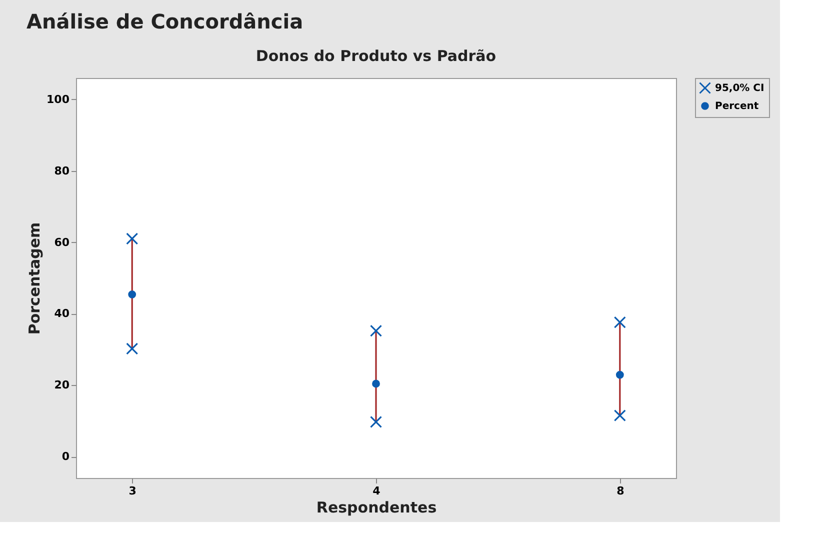 This screenshot has width=822, height=549. Describe the element at coordinates (376, 491) in the screenshot. I see `x-tick-label: 4` at that location.